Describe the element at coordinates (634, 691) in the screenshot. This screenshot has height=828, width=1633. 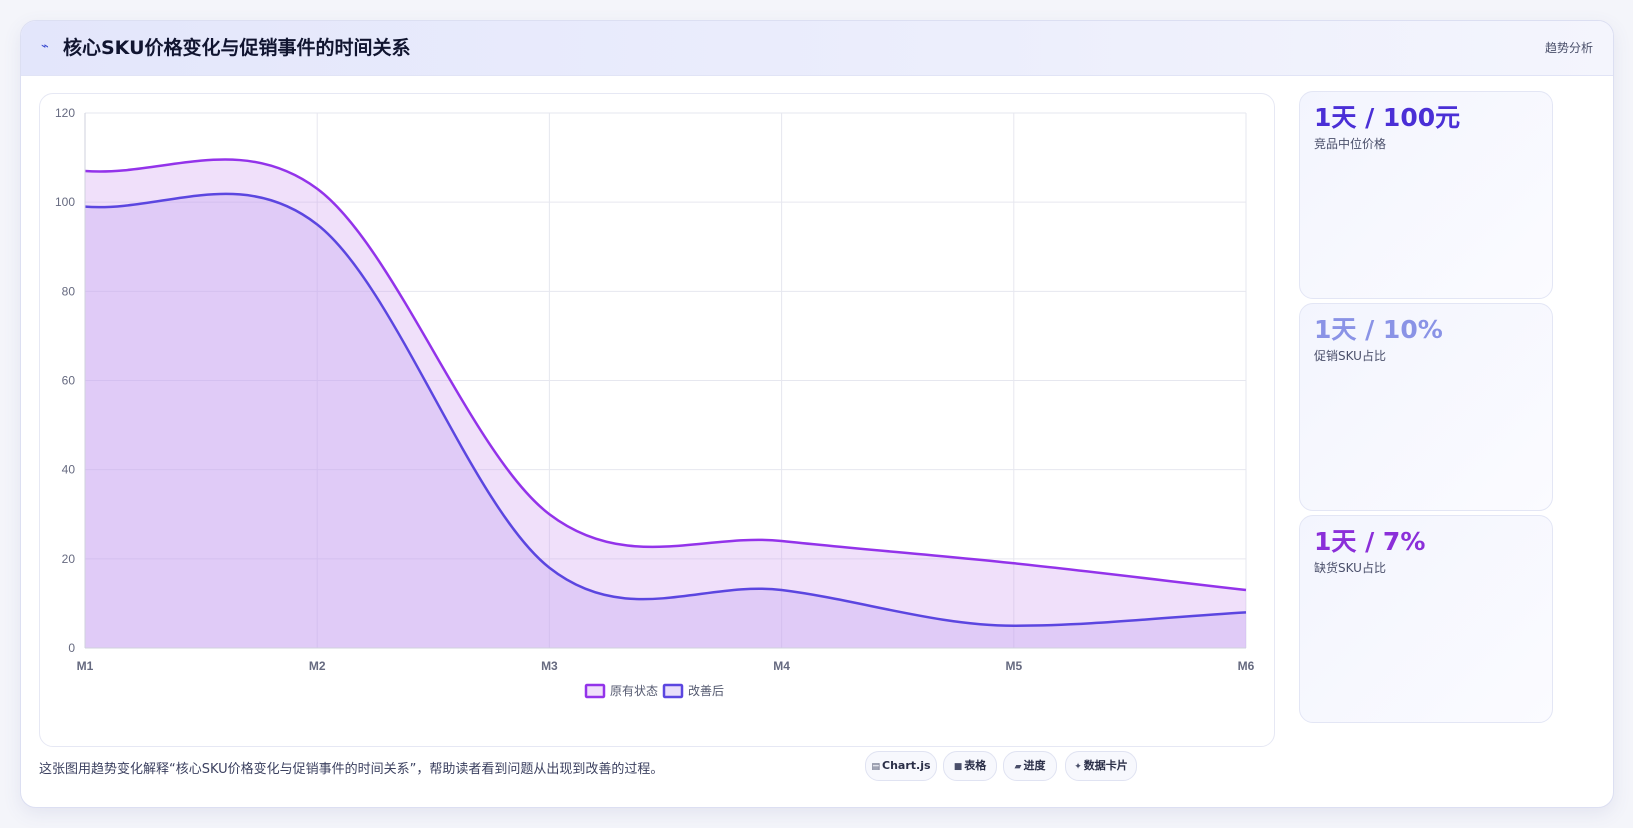
I see `legend-label: 原有状态` at that location.